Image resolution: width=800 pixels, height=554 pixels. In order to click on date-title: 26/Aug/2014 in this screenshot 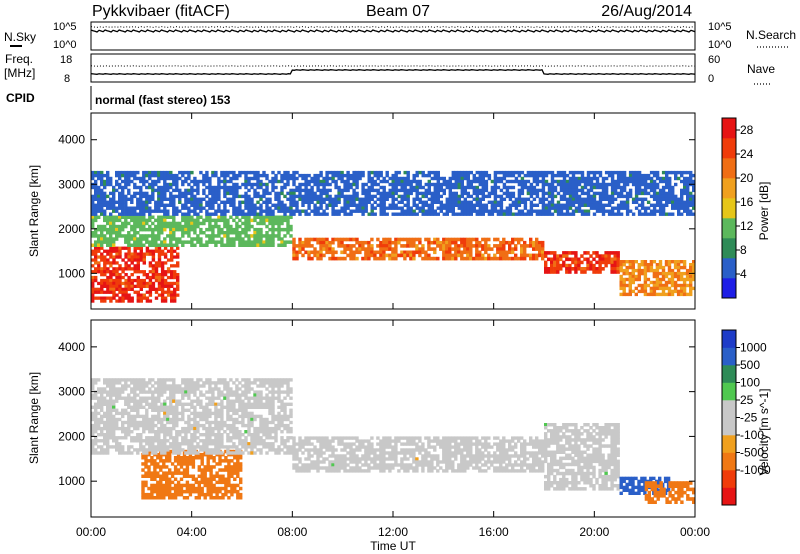, I will do `click(646, 11)`.